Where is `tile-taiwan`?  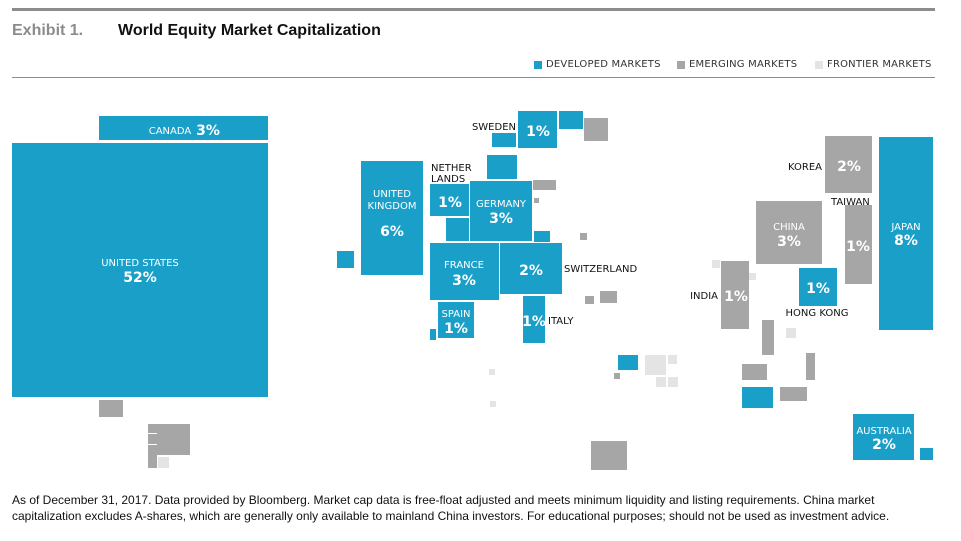
tile-taiwan is located at coordinates (858, 244).